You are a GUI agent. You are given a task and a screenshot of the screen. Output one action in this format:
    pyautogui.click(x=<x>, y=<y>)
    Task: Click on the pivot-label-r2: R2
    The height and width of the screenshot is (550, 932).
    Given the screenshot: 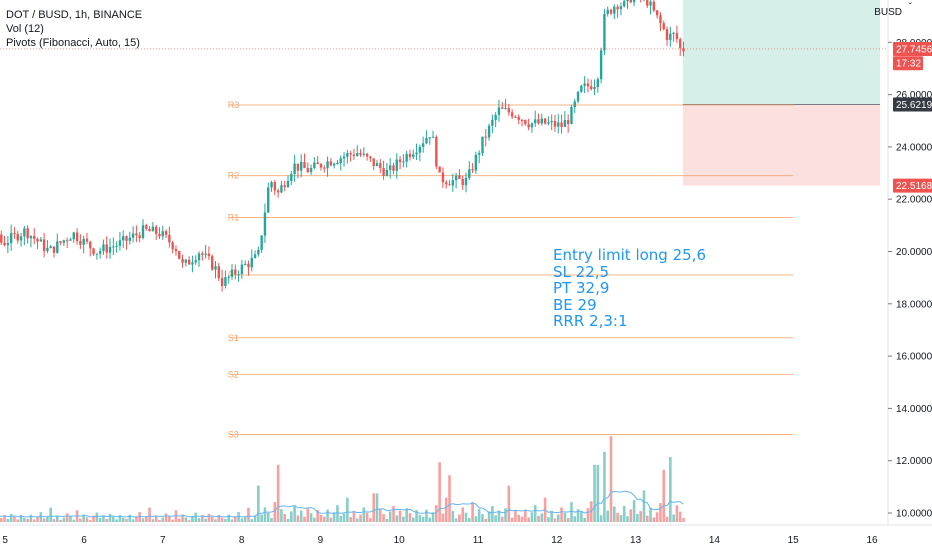 What is the action you would take?
    pyautogui.click(x=234, y=176)
    